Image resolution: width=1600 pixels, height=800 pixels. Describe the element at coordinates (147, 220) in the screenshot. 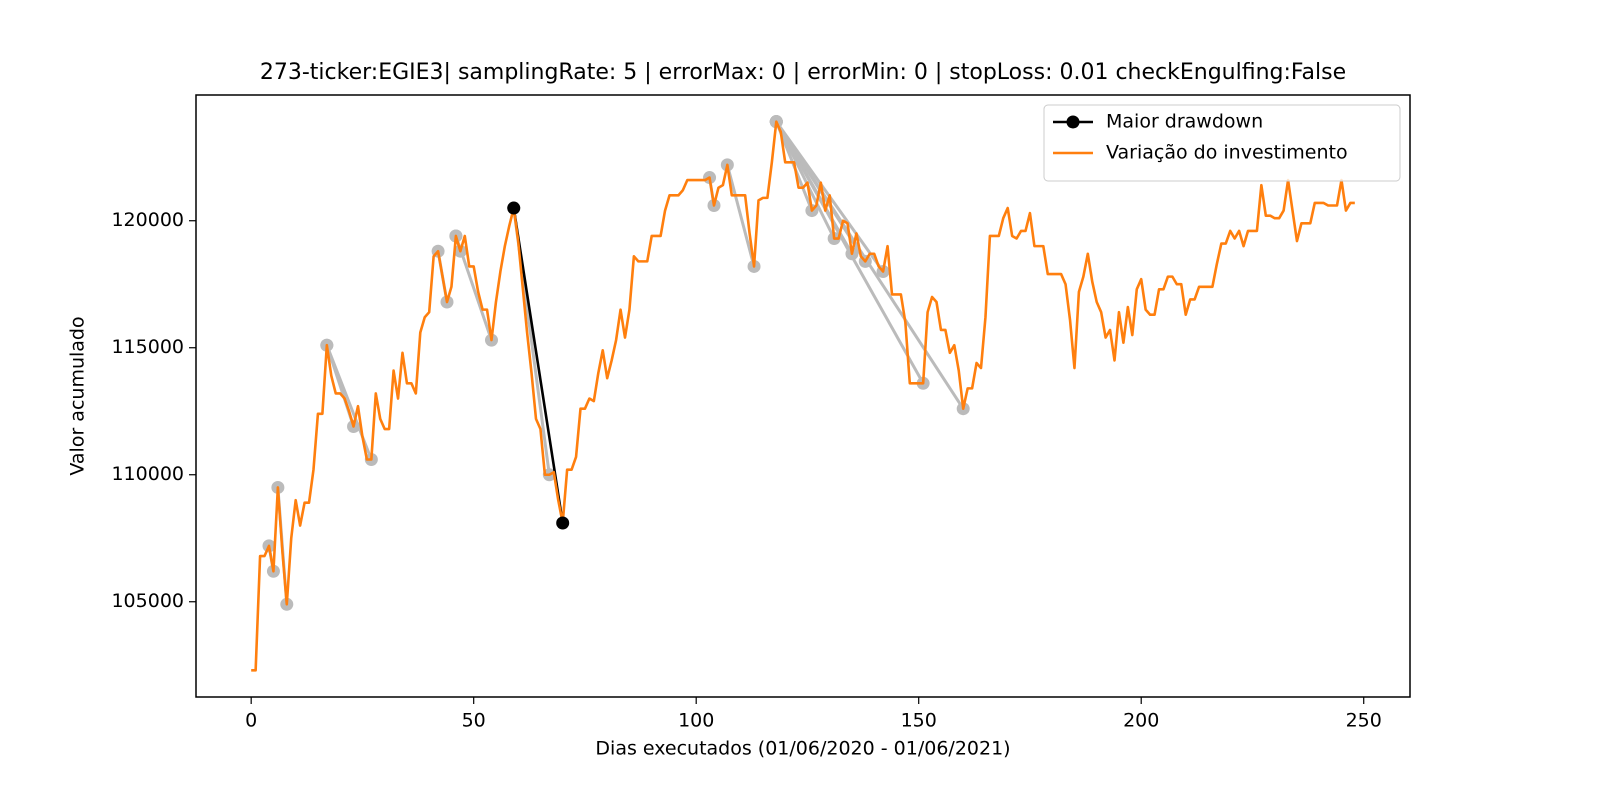

I see `y-tick-label: 120000` at that location.